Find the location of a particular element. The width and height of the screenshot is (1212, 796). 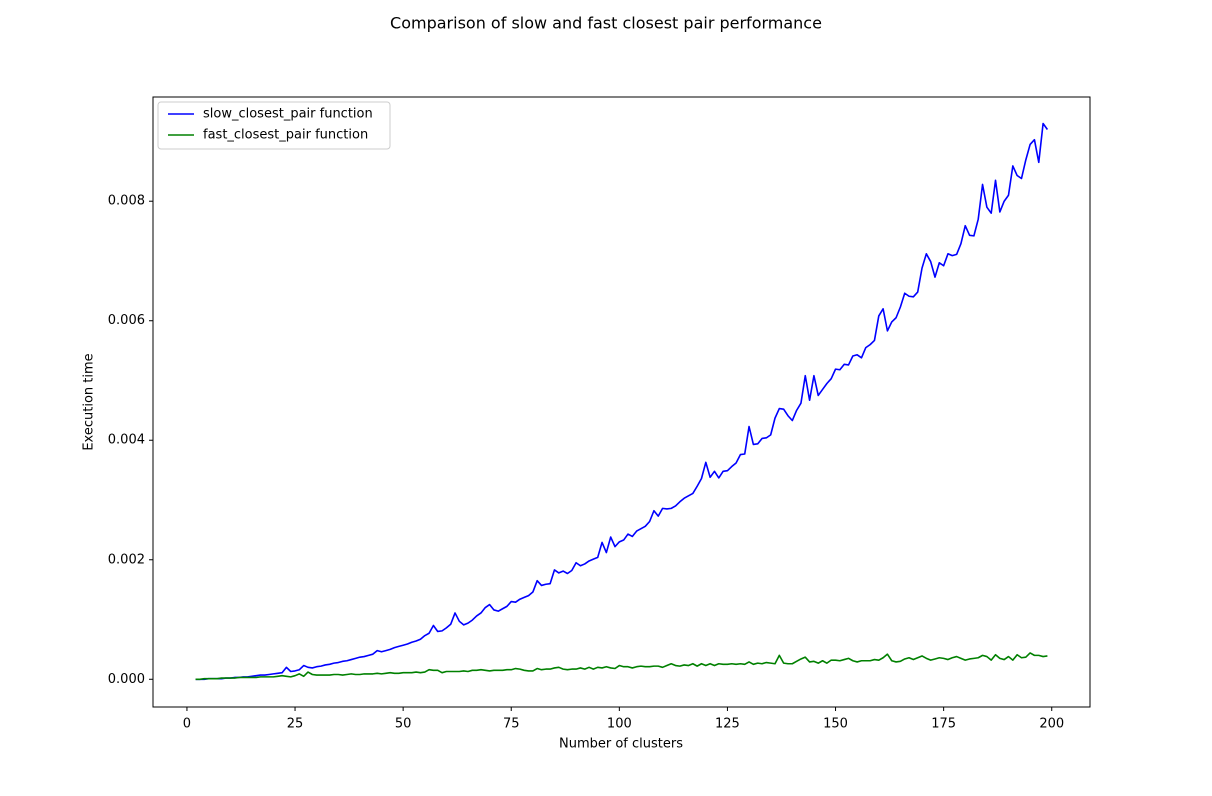

y-axis-label: Execution time is located at coordinates (89, 401).